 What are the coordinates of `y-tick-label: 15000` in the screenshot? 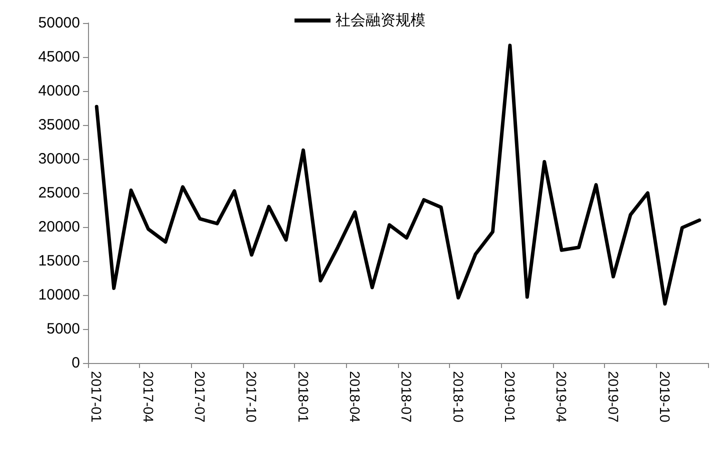 It's located at (59, 261).